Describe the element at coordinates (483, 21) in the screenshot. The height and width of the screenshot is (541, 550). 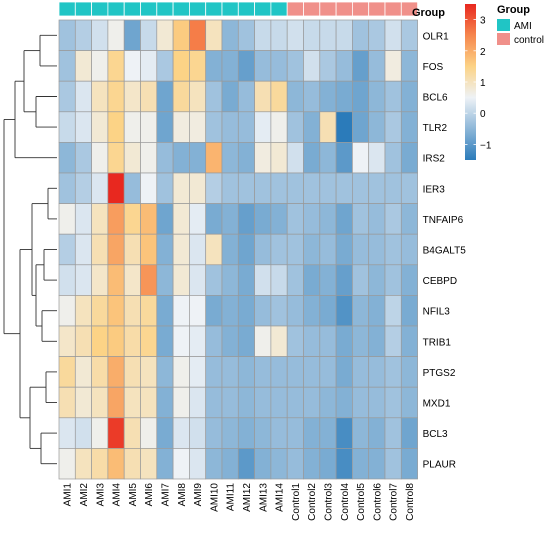
I see `colorbar-tick-label: 3` at that location.